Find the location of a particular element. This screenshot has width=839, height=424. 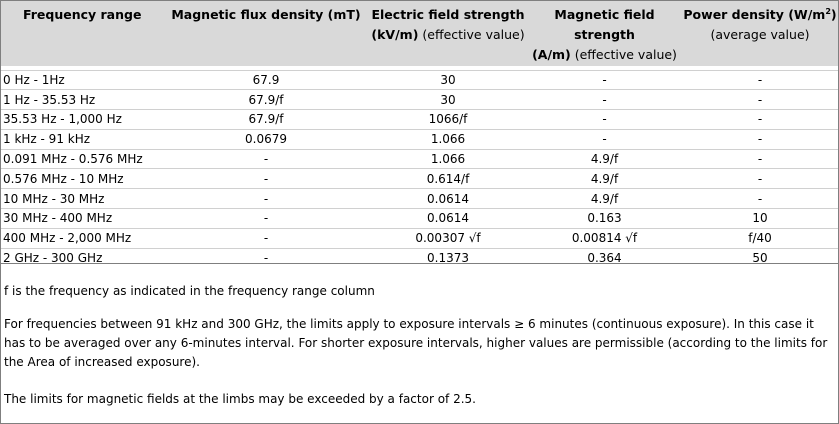

header-spacer is located at coordinates (419, 68).